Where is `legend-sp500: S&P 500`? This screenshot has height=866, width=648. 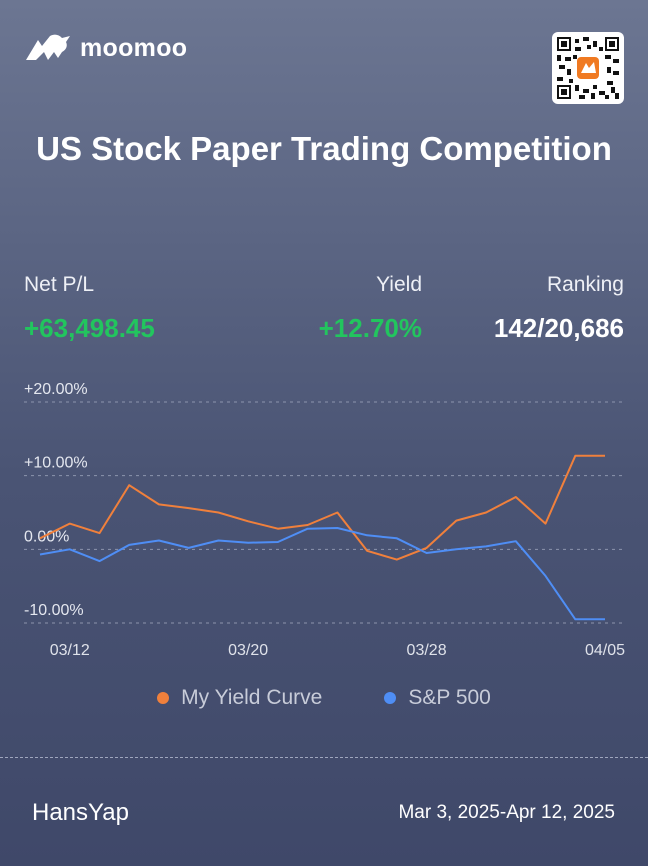
legend-sp500: S&P 500 is located at coordinates (437, 698).